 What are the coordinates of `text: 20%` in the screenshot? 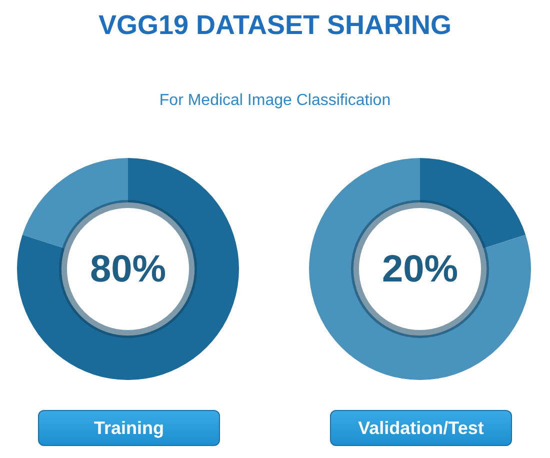 It's located at (420, 269).